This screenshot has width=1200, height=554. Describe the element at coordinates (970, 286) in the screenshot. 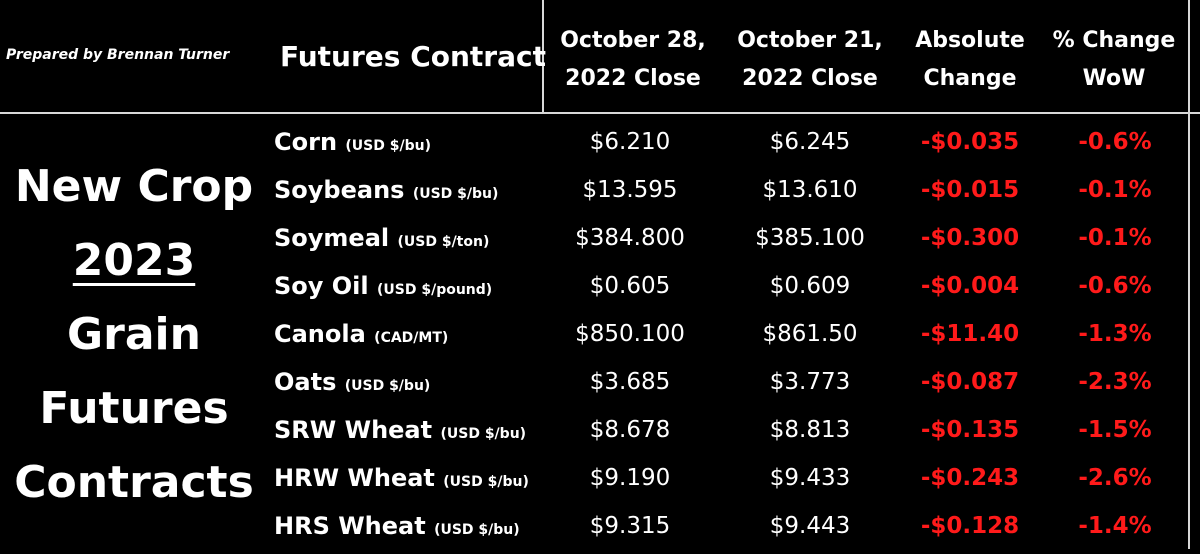

I see `absolute-change-value: -$0.004` at that location.